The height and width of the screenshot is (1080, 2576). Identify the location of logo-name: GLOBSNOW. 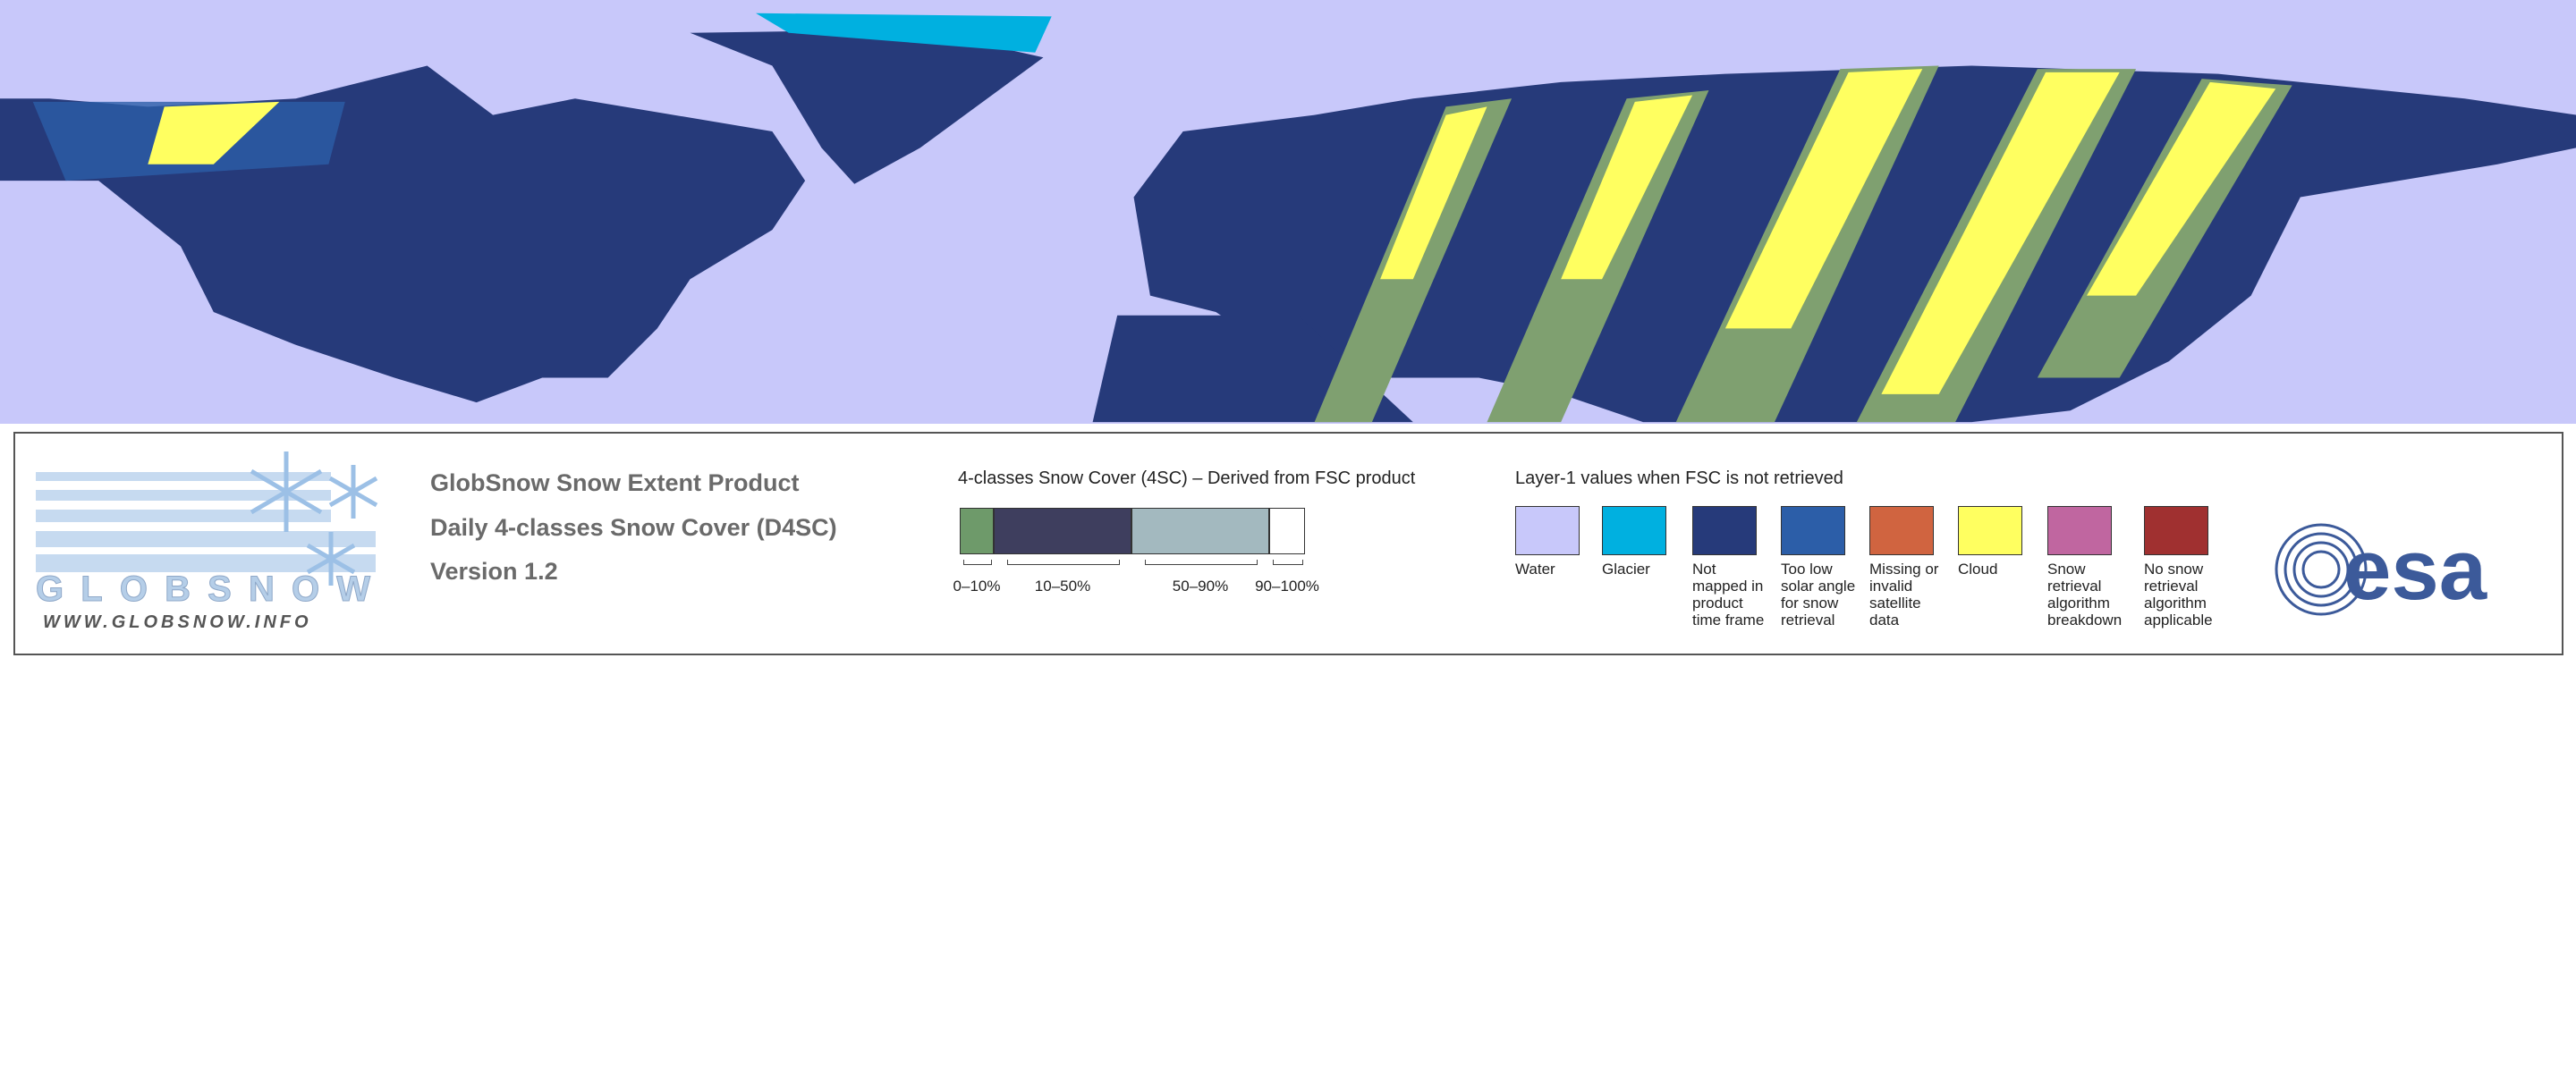
(206, 589).